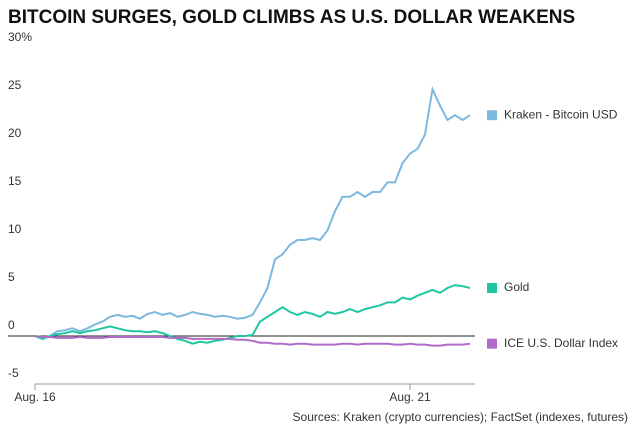  Describe the element at coordinates (561, 343) in the screenshot. I see `legend-label: ICE U.S. Dollar Index` at that location.